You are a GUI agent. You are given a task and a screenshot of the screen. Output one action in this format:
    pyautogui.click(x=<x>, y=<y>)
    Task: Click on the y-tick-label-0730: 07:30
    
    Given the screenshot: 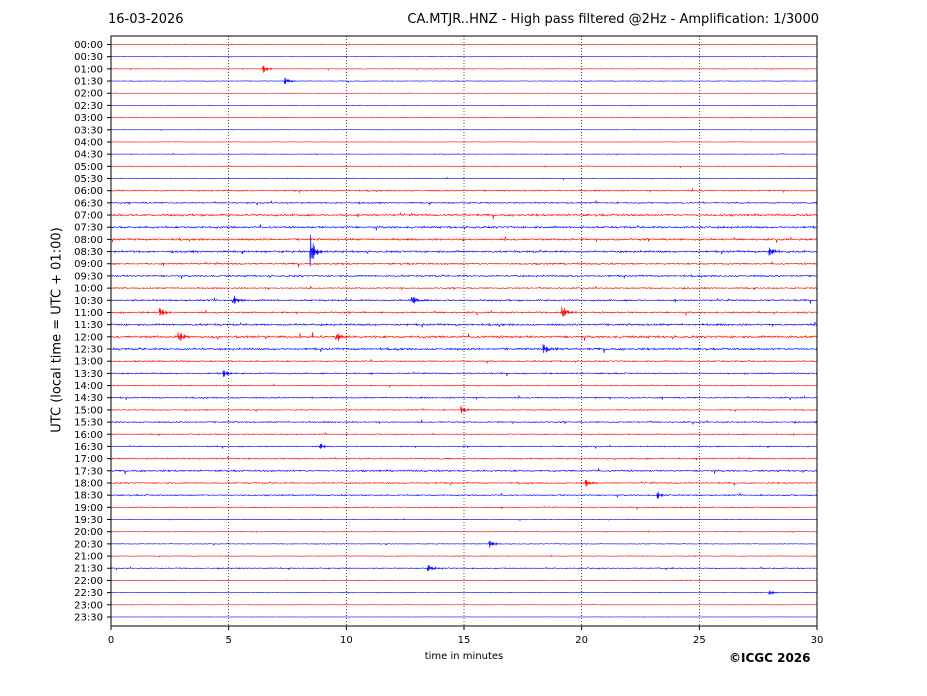 What is the action you would take?
    pyautogui.click(x=88, y=228)
    